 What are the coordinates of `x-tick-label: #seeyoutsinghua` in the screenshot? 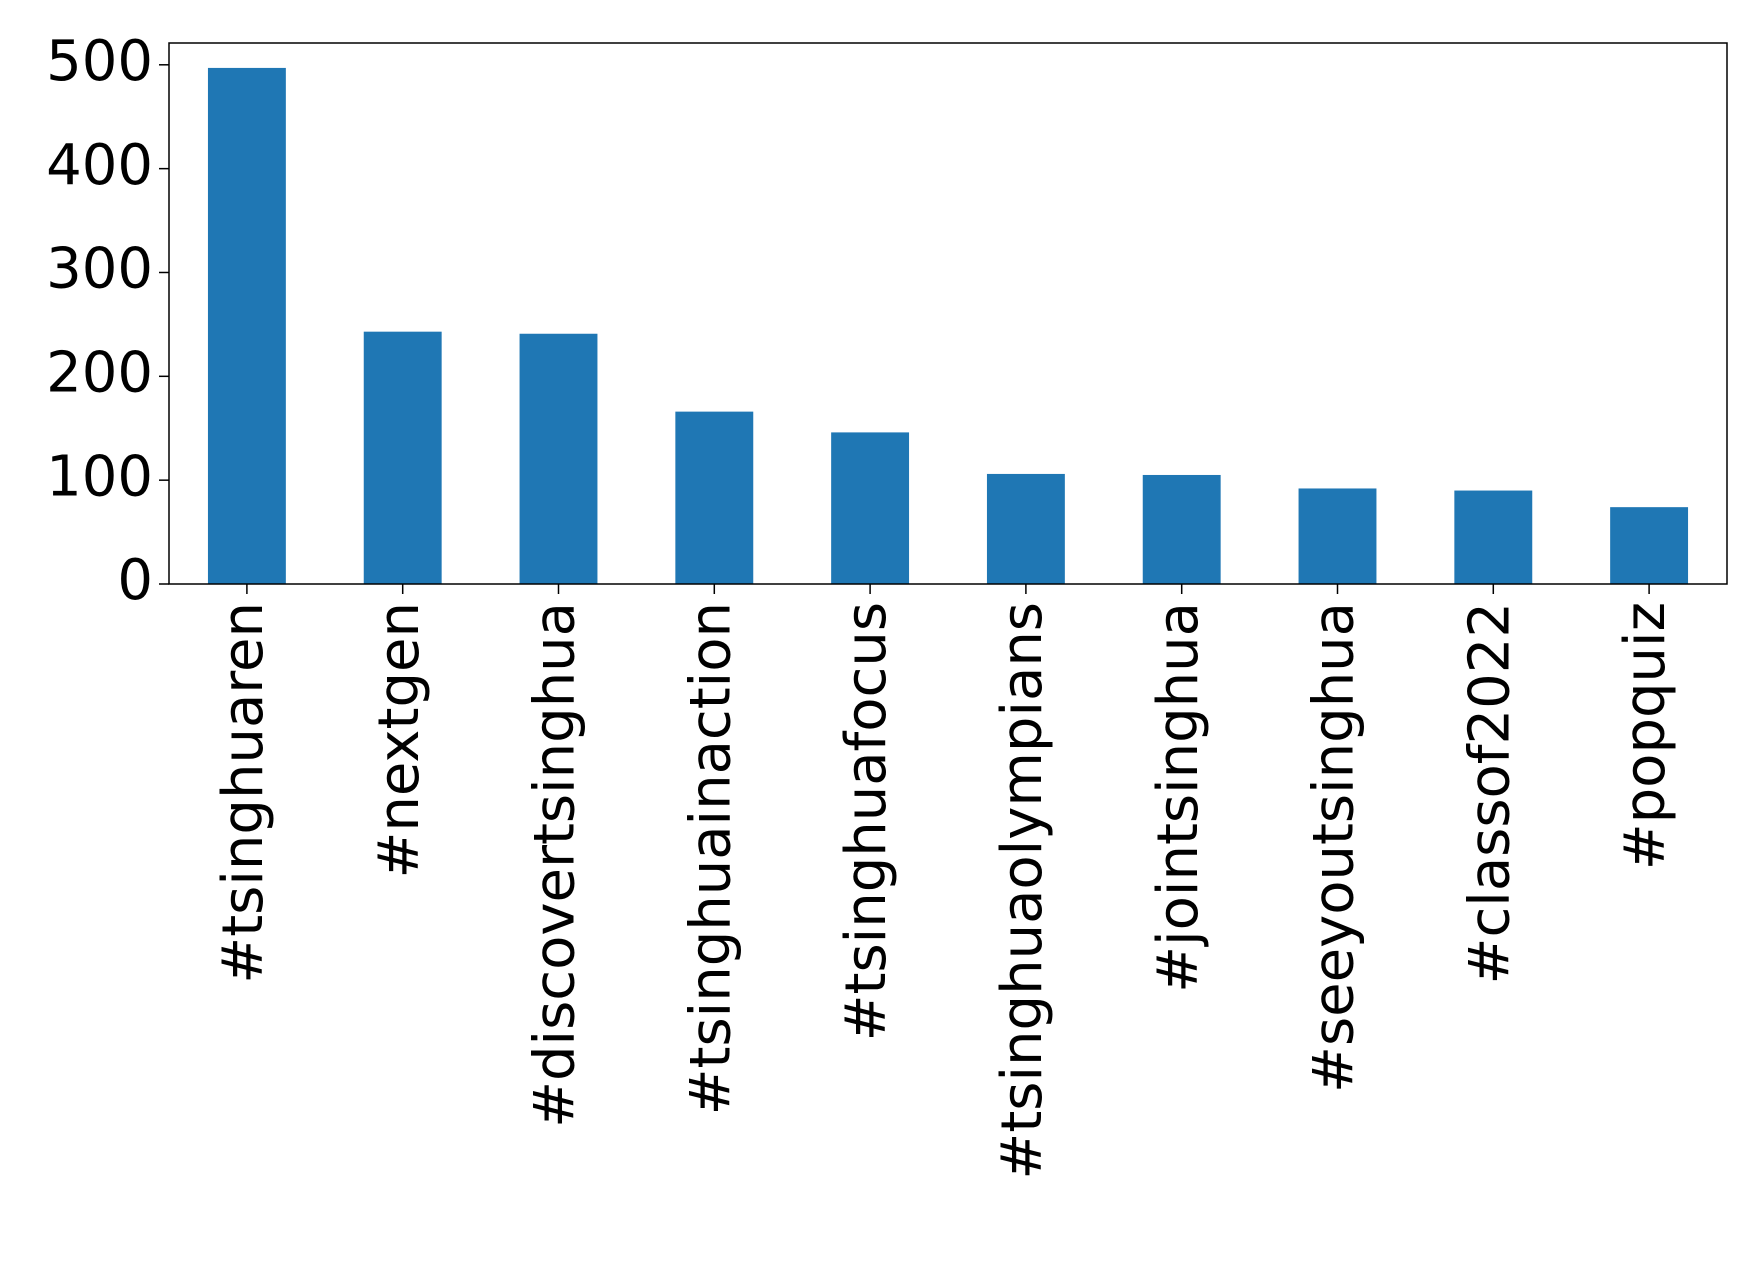 It's located at (1334, 847).